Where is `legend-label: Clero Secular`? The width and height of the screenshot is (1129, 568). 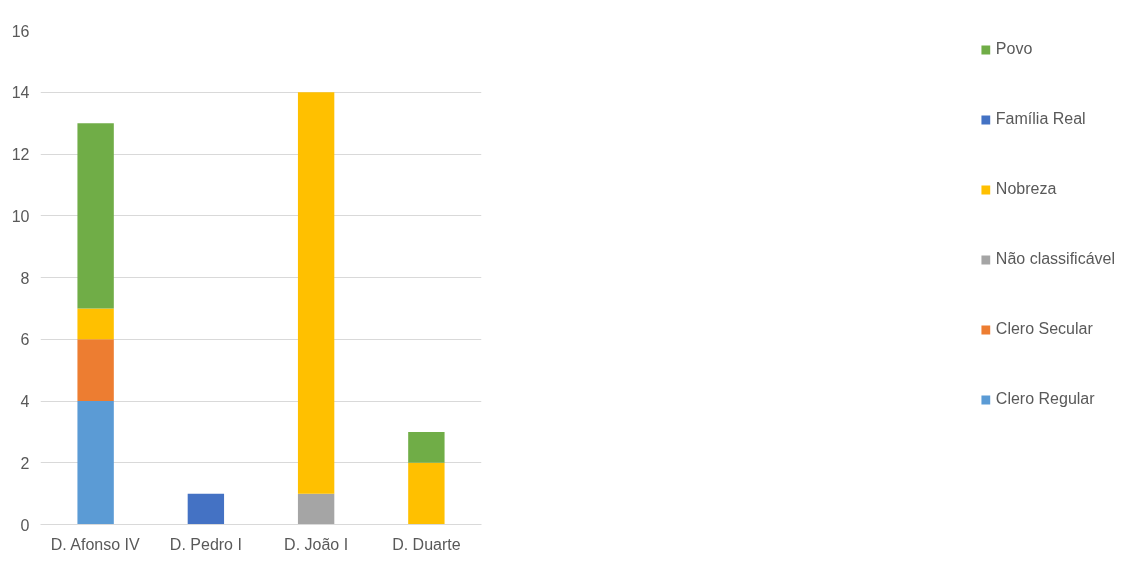 legend-label: Clero Secular is located at coordinates (1044, 329).